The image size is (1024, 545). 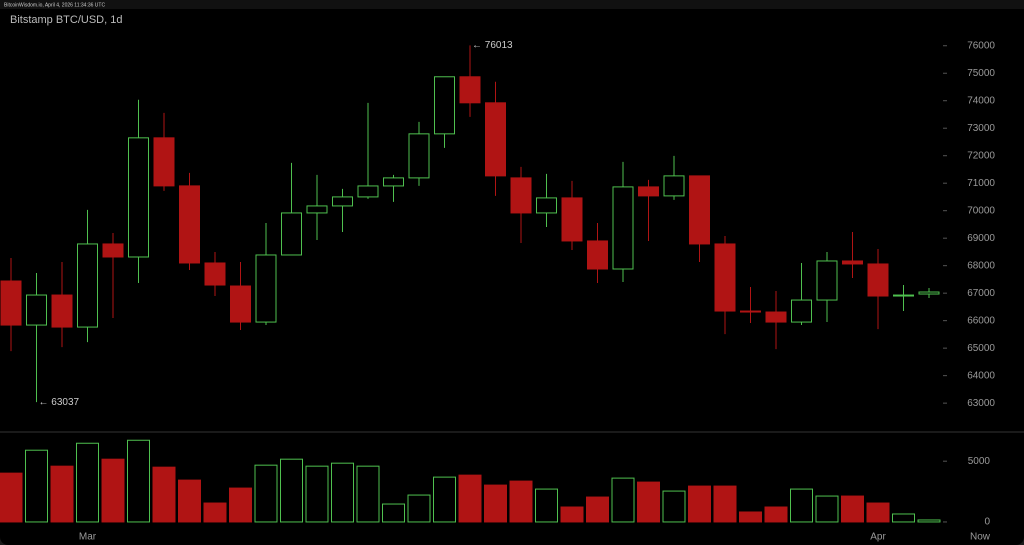 I want to click on y-tick-label: 75000, so click(x=981, y=73).